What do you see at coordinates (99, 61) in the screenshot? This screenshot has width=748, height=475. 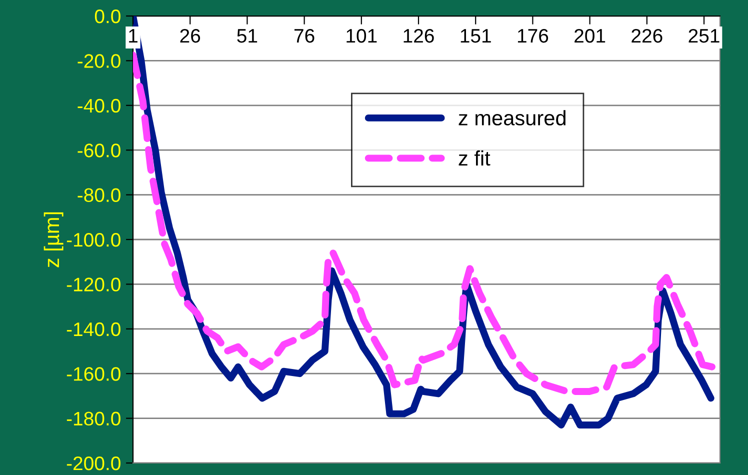 I see `y-tick-label: -20.0` at bounding box center [99, 61].